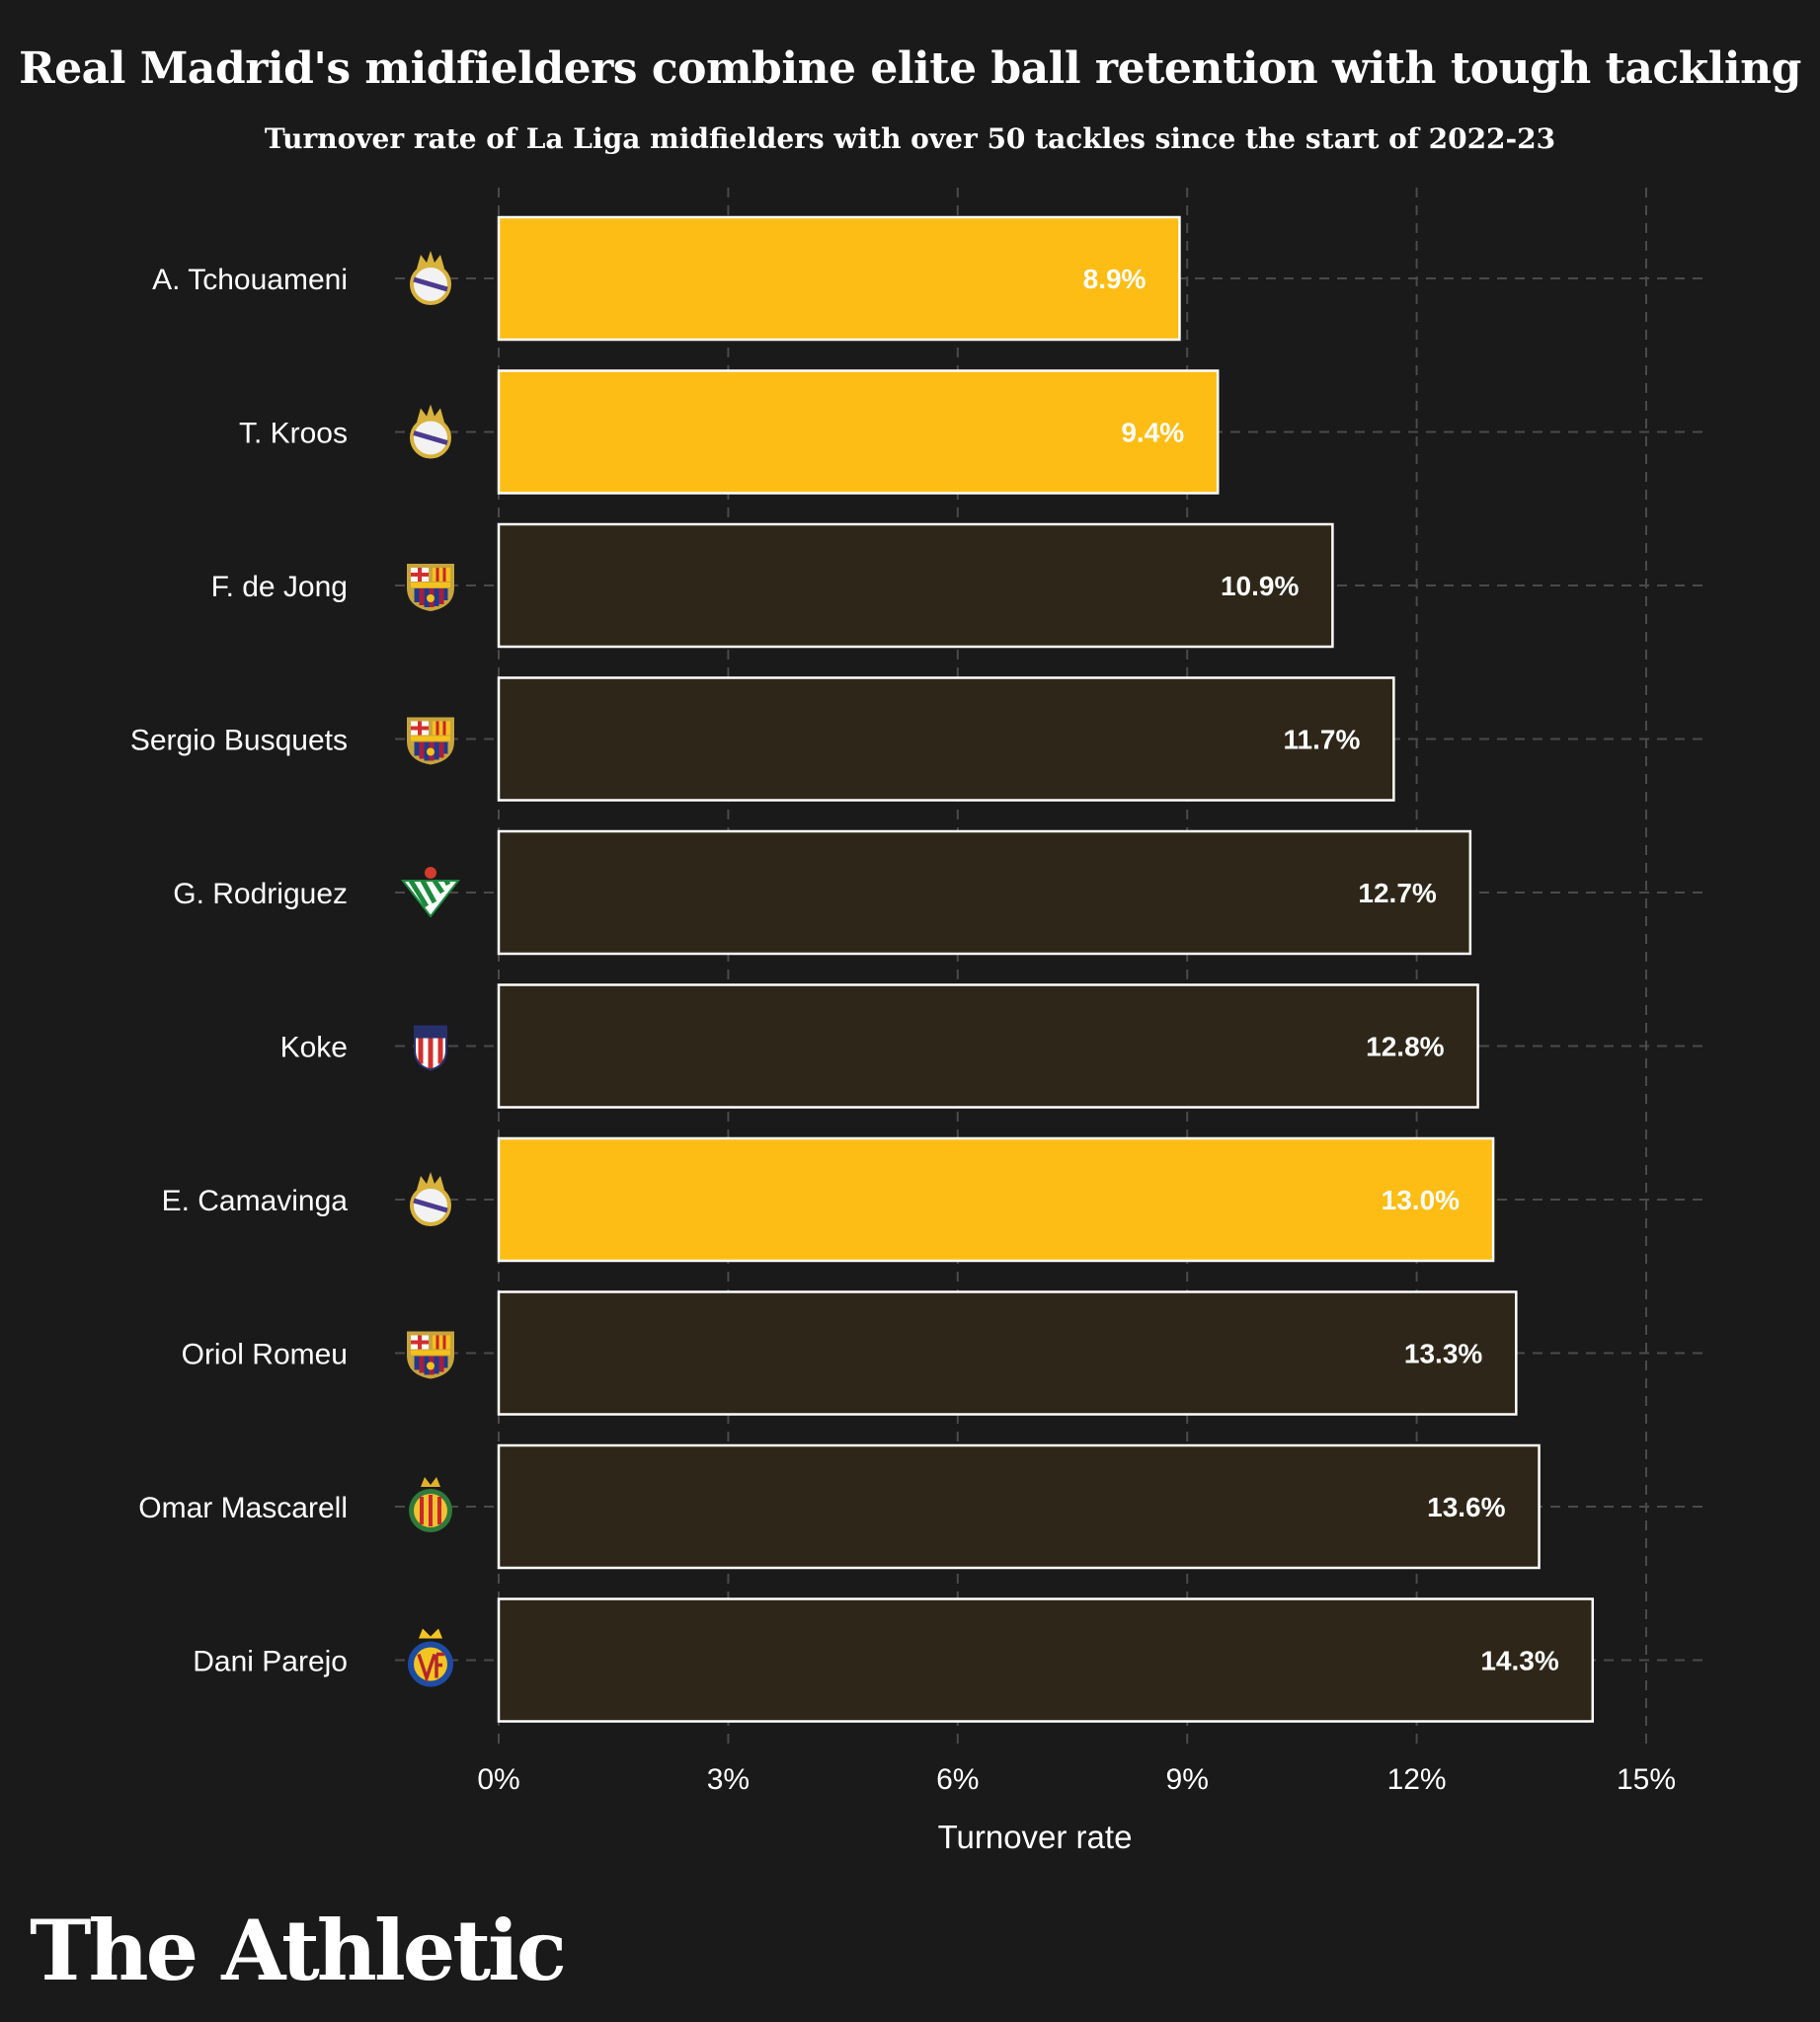 The height and width of the screenshot is (2022, 1820). I want to click on bar-value-label: 13.3%, so click(1443, 1354).